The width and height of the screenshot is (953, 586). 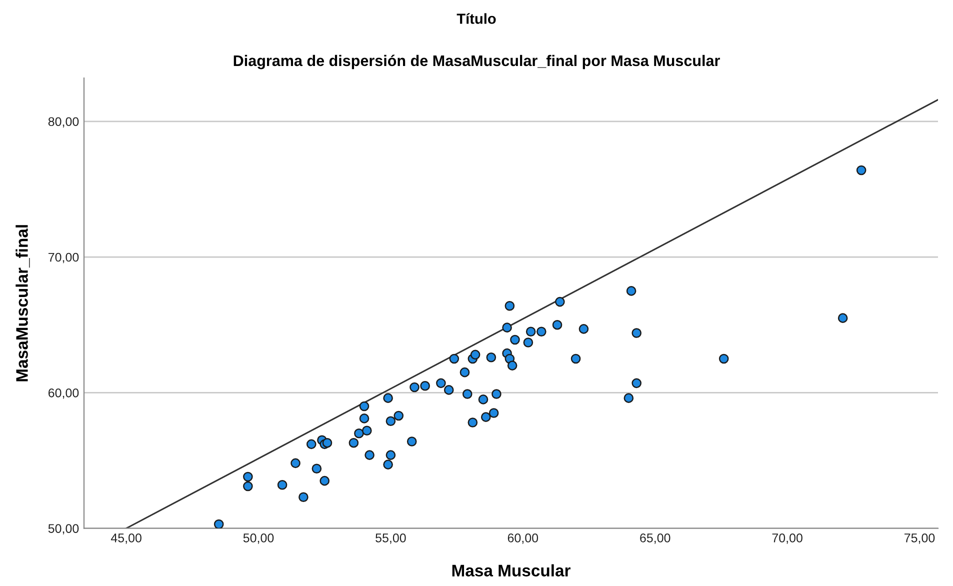 I want to click on x-tick-label: 70,00, so click(x=787, y=538).